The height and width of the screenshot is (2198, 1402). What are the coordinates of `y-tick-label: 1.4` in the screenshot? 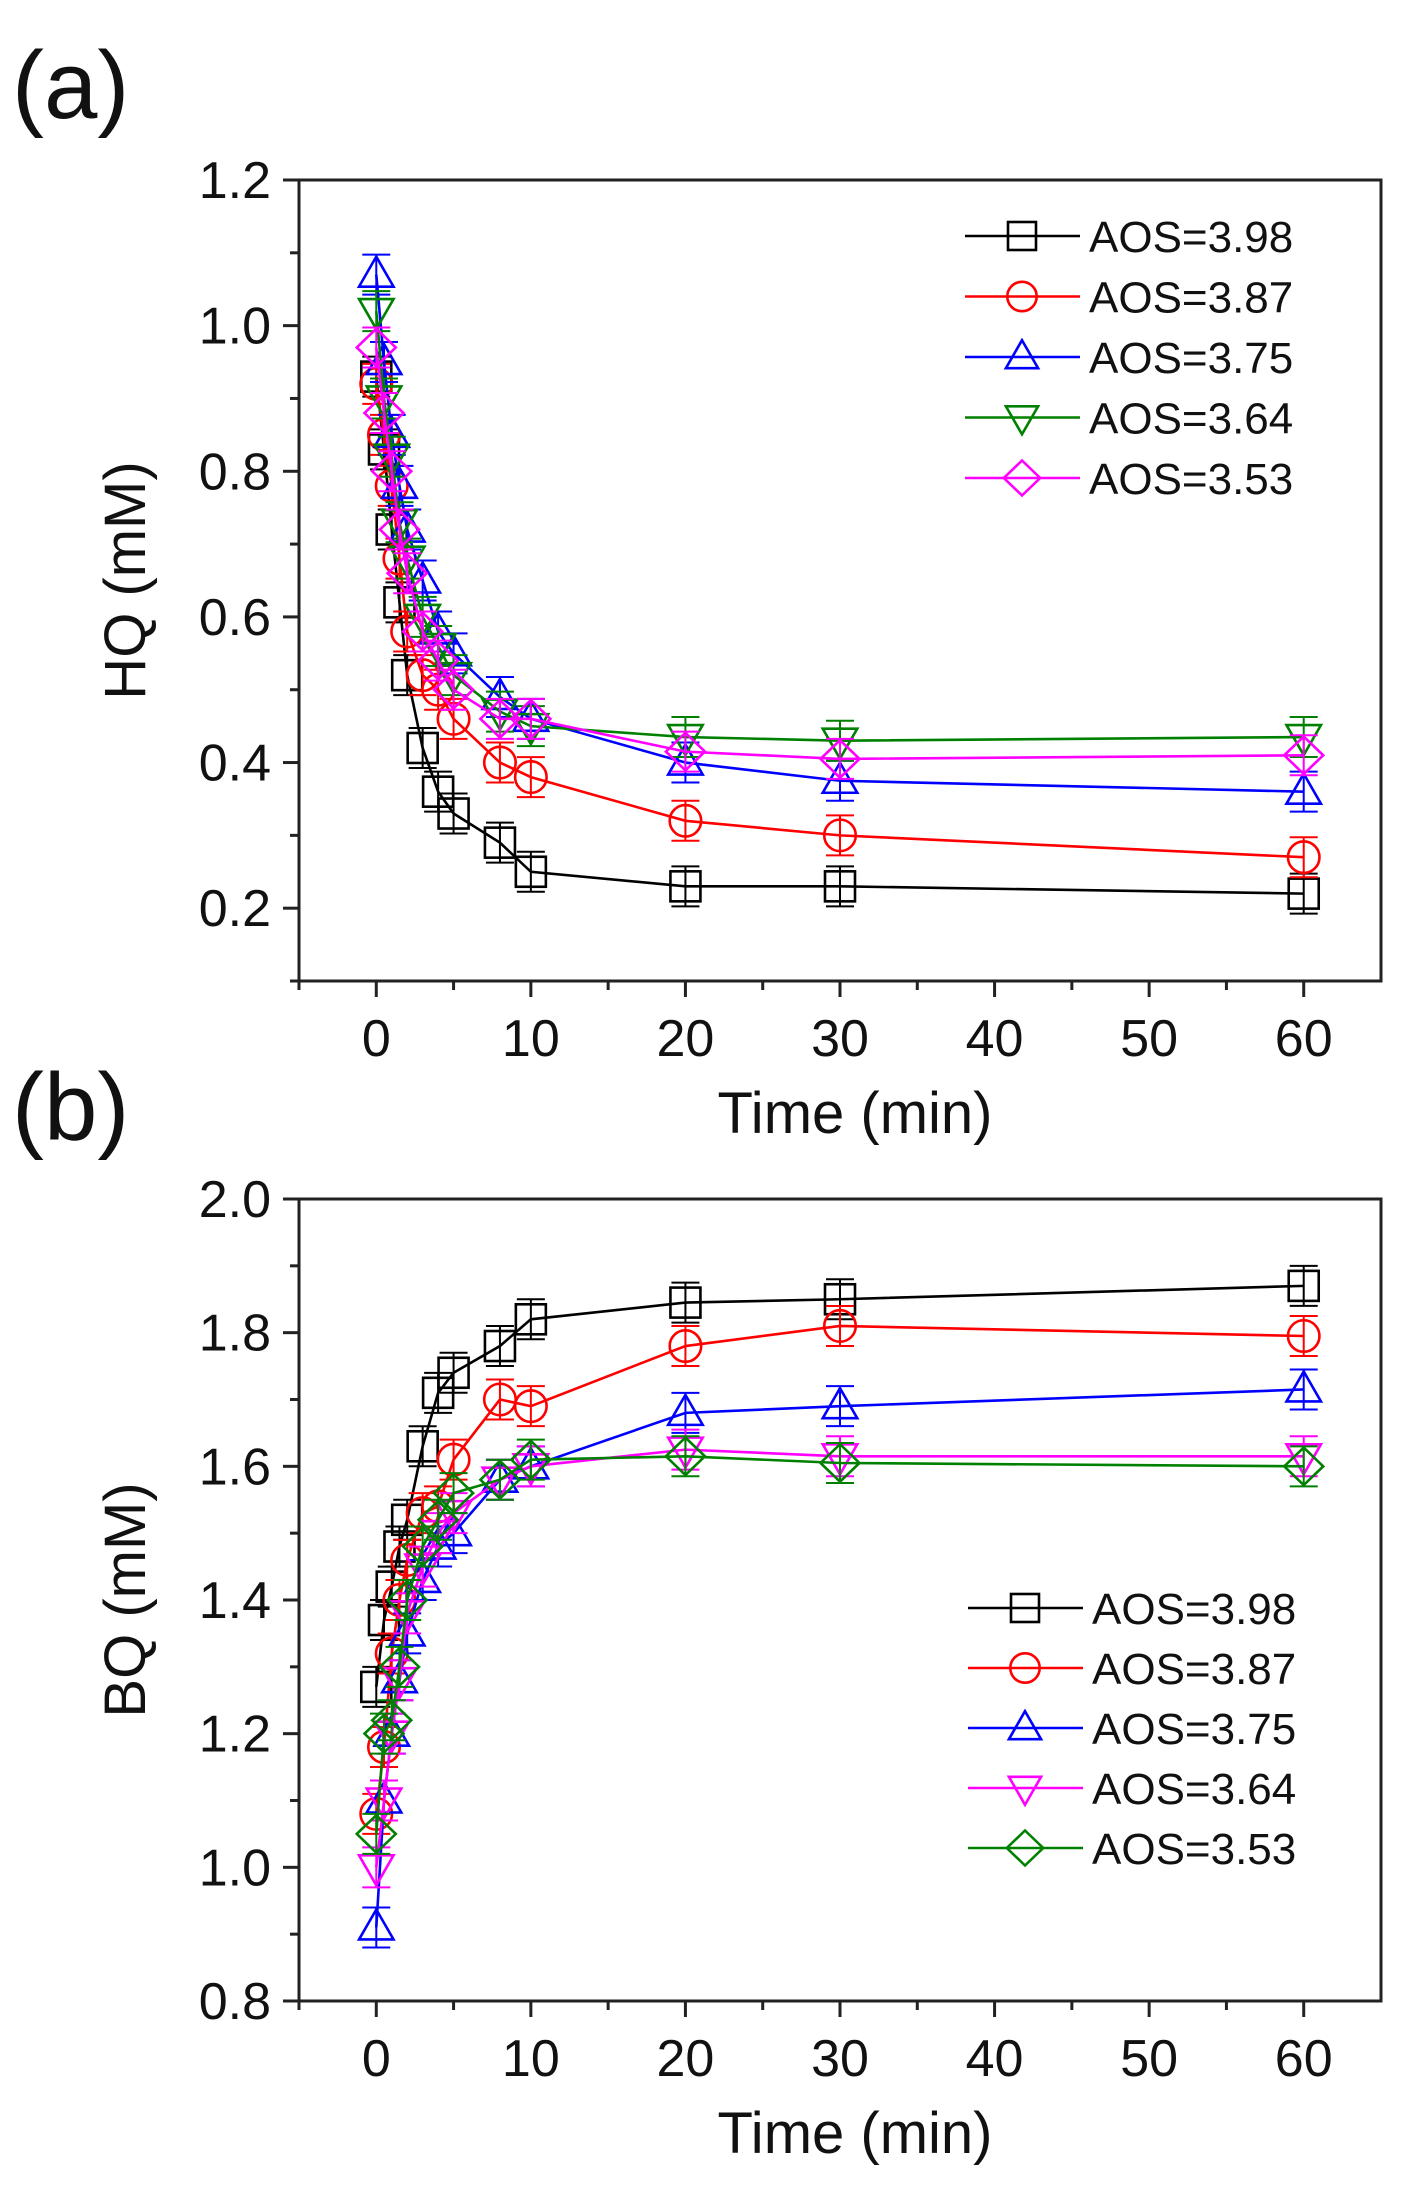 It's located at (235, 1601).